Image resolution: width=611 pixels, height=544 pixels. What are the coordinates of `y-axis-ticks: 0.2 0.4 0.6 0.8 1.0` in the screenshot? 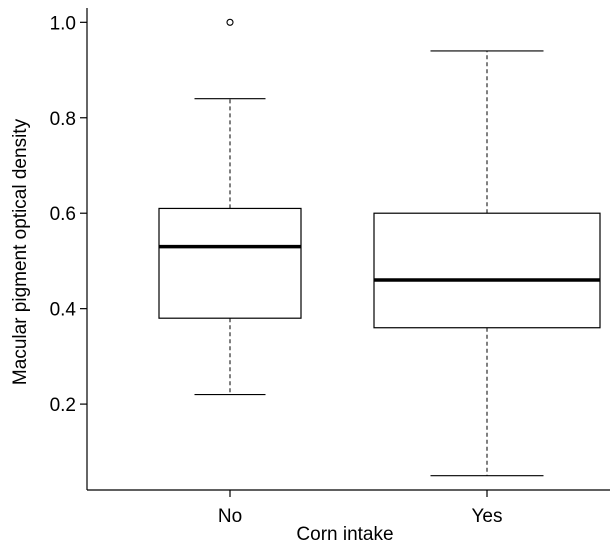 It's located at (68, 214).